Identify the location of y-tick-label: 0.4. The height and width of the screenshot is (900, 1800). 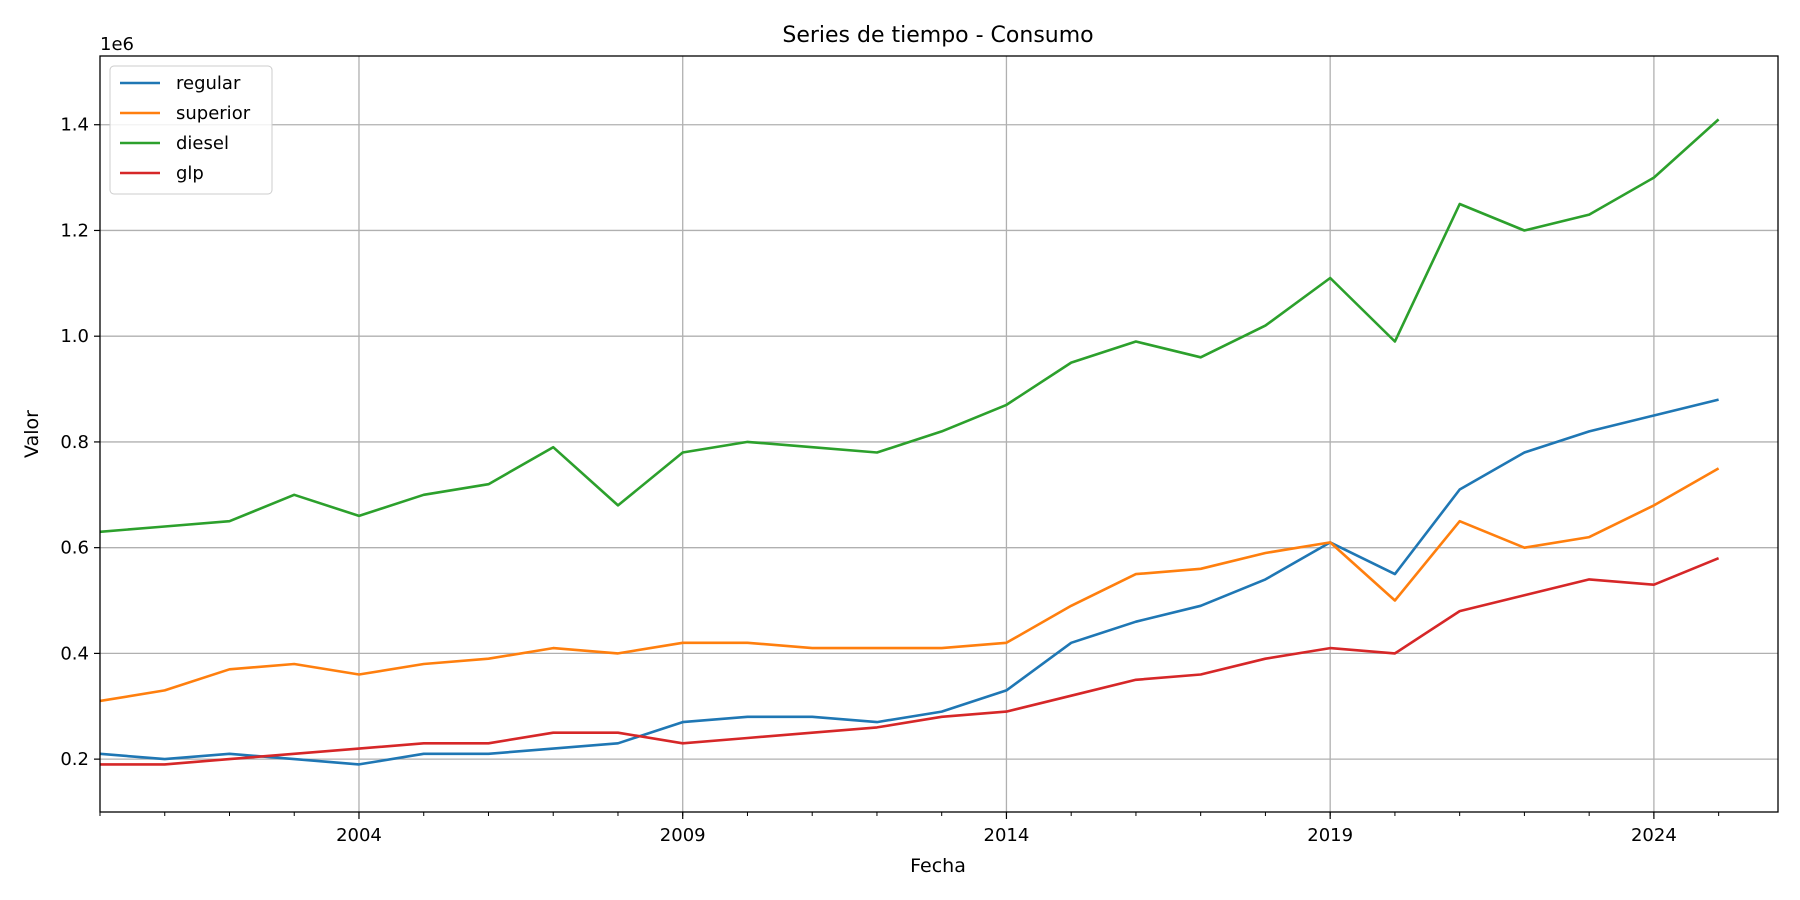
(74, 653).